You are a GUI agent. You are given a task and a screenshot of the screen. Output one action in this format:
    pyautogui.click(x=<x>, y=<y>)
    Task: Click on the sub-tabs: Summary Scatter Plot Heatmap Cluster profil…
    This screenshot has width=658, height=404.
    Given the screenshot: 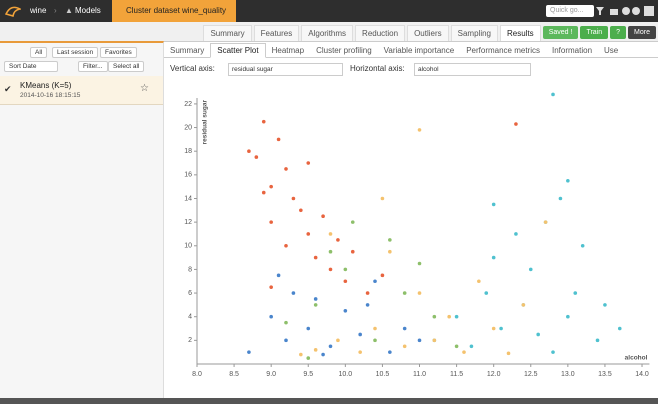 What is the action you would take?
    pyautogui.click(x=411, y=50)
    